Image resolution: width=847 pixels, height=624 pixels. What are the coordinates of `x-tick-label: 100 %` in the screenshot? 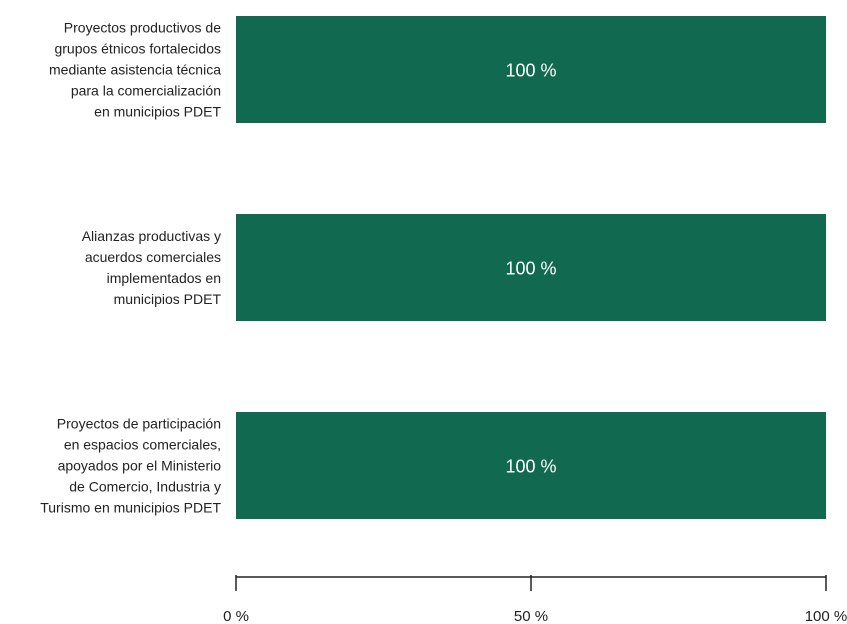 It's located at (826, 616).